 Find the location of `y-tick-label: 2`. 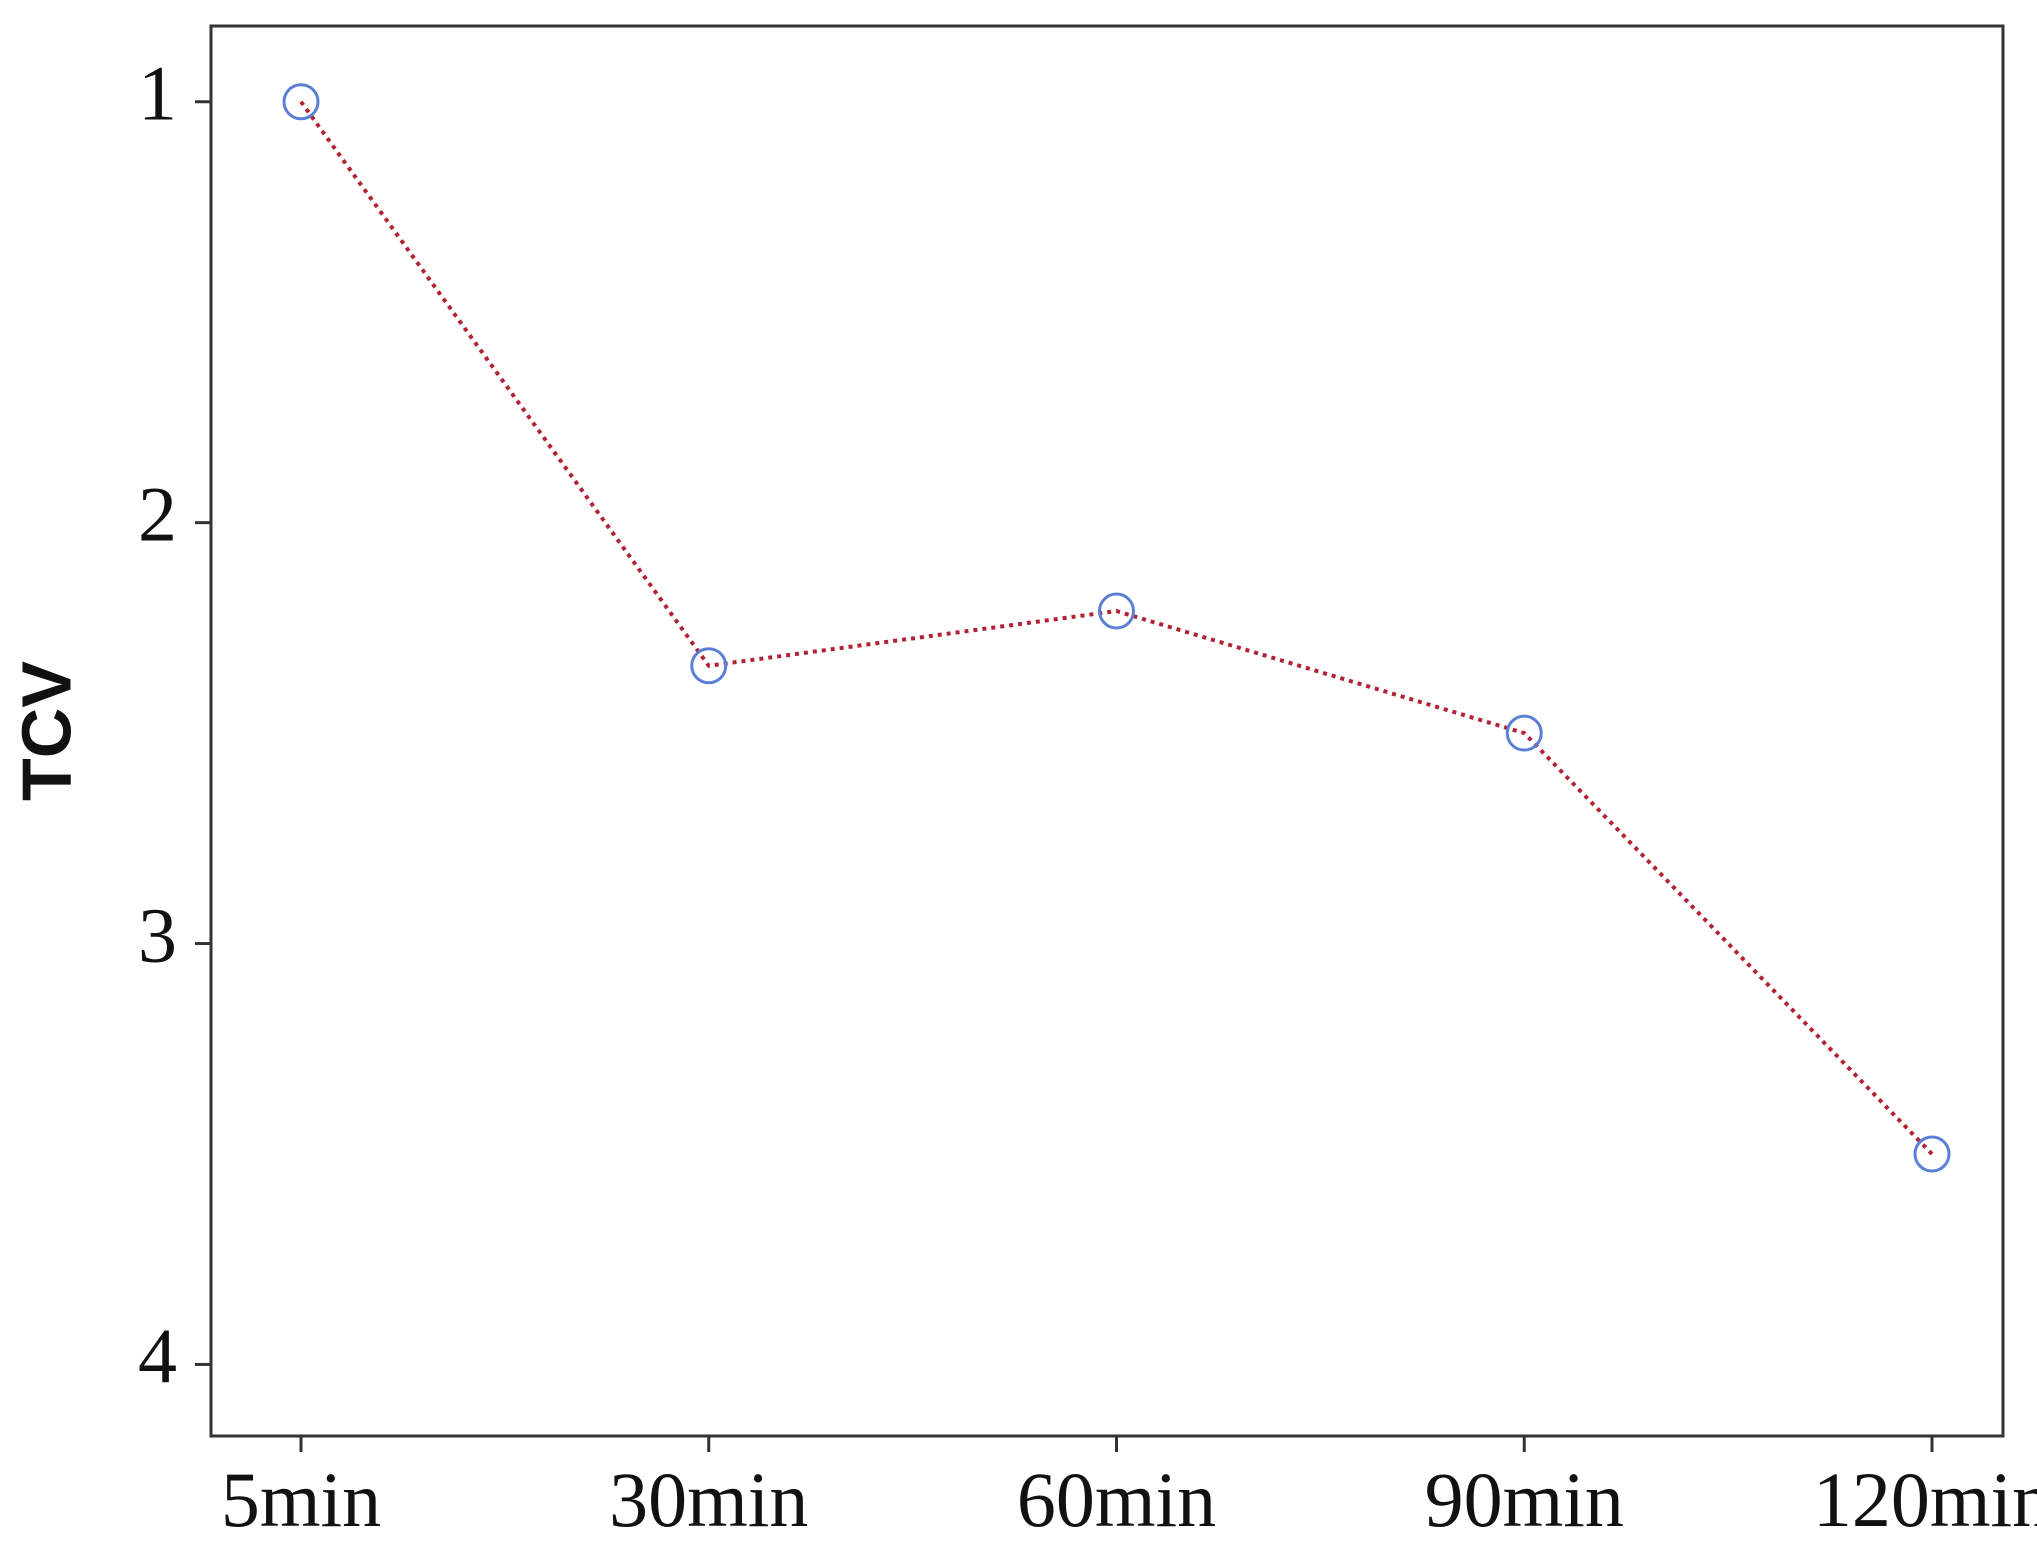

y-tick-label: 2 is located at coordinates (157, 514).